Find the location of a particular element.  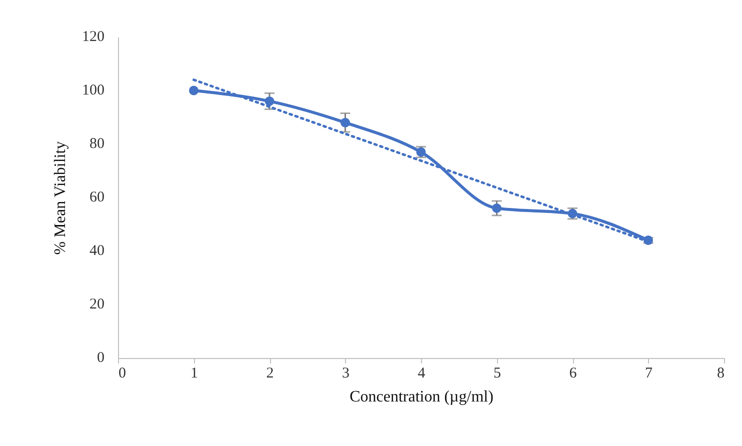

x-tick-label: 2 is located at coordinates (270, 374).